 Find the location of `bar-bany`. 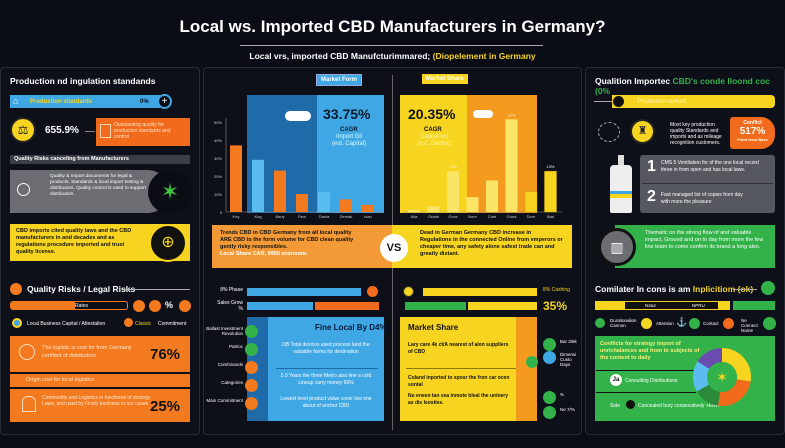

bar-bany is located at coordinates (280, 191).